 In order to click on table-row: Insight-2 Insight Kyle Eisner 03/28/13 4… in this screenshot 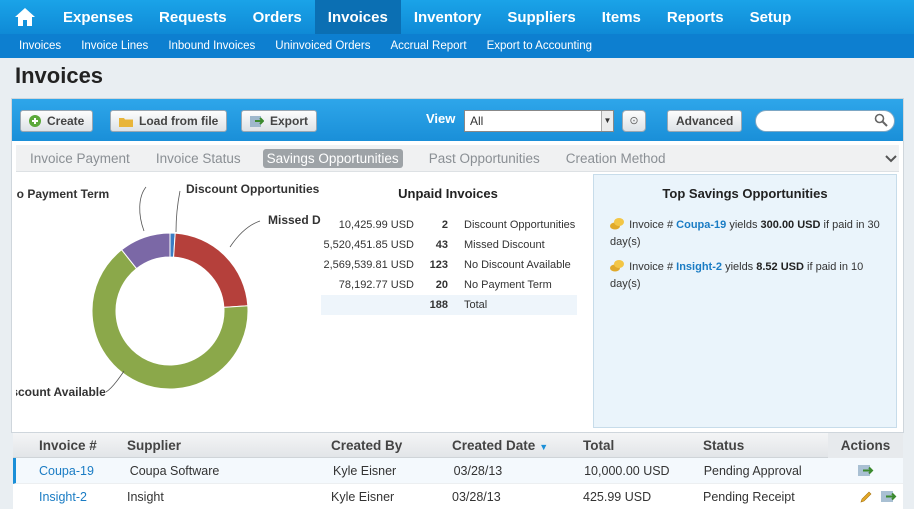, I will do `click(458, 496)`.